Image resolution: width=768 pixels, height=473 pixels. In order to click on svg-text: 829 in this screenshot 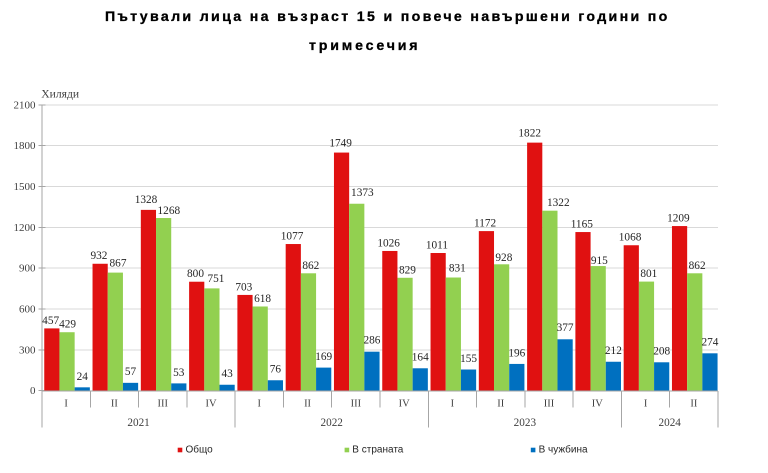, I will do `click(407, 270)`.